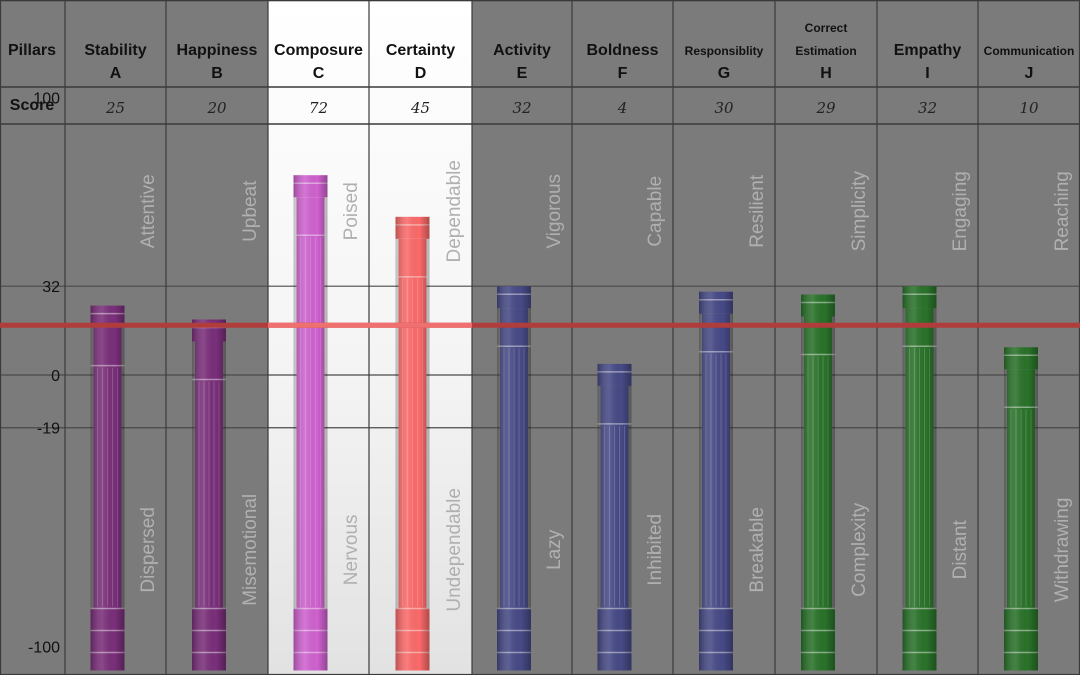 The image size is (1080, 675). What do you see at coordinates (420, 108) in the screenshot?
I see `score-d: 45` at bounding box center [420, 108].